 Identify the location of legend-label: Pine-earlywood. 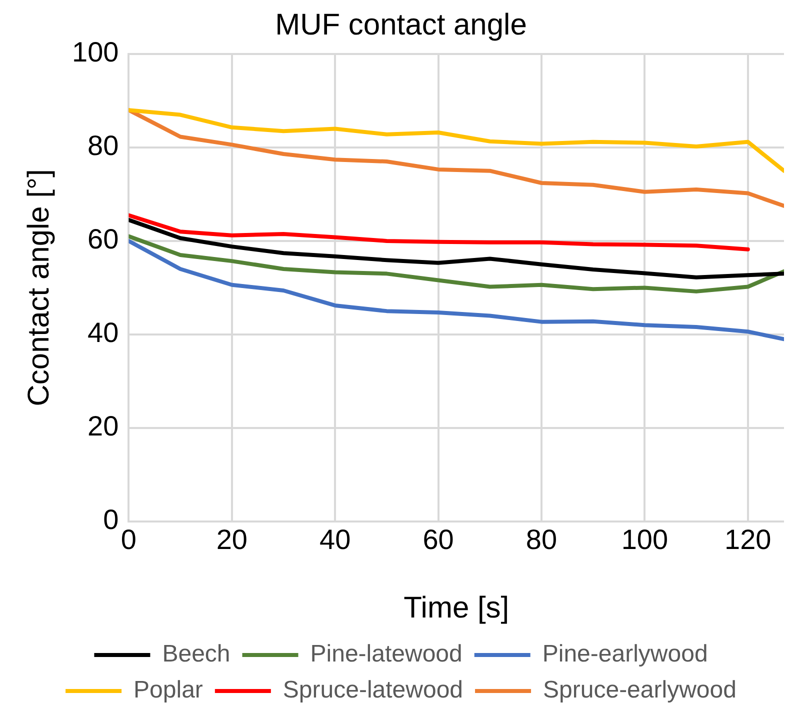
(625, 654).